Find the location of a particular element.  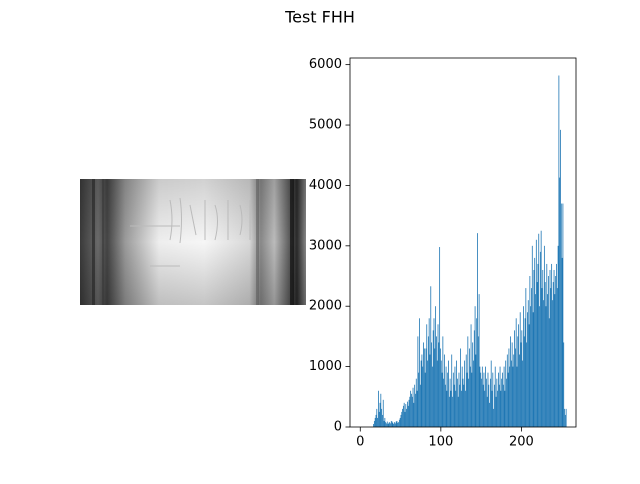

y-tick-label: 5000 is located at coordinates (325, 125).